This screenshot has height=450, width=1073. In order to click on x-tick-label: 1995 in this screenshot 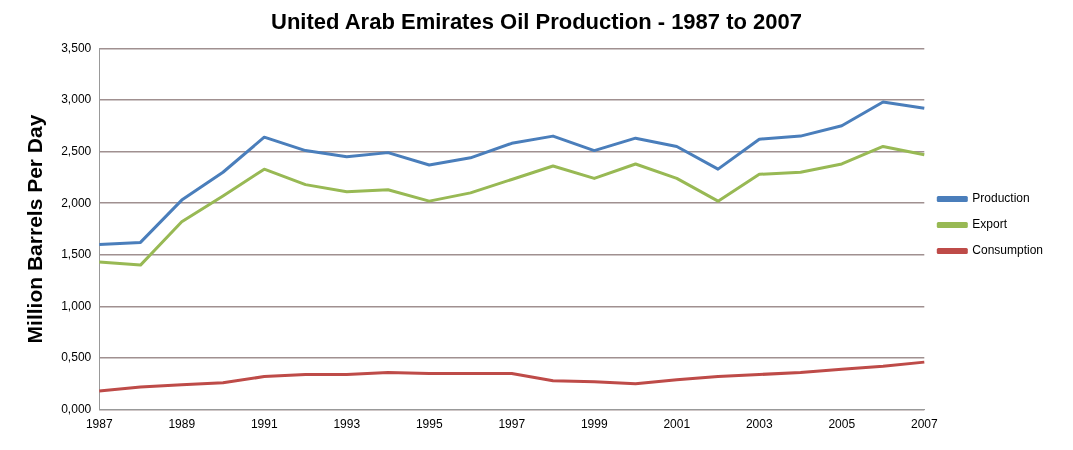, I will do `click(429, 424)`.